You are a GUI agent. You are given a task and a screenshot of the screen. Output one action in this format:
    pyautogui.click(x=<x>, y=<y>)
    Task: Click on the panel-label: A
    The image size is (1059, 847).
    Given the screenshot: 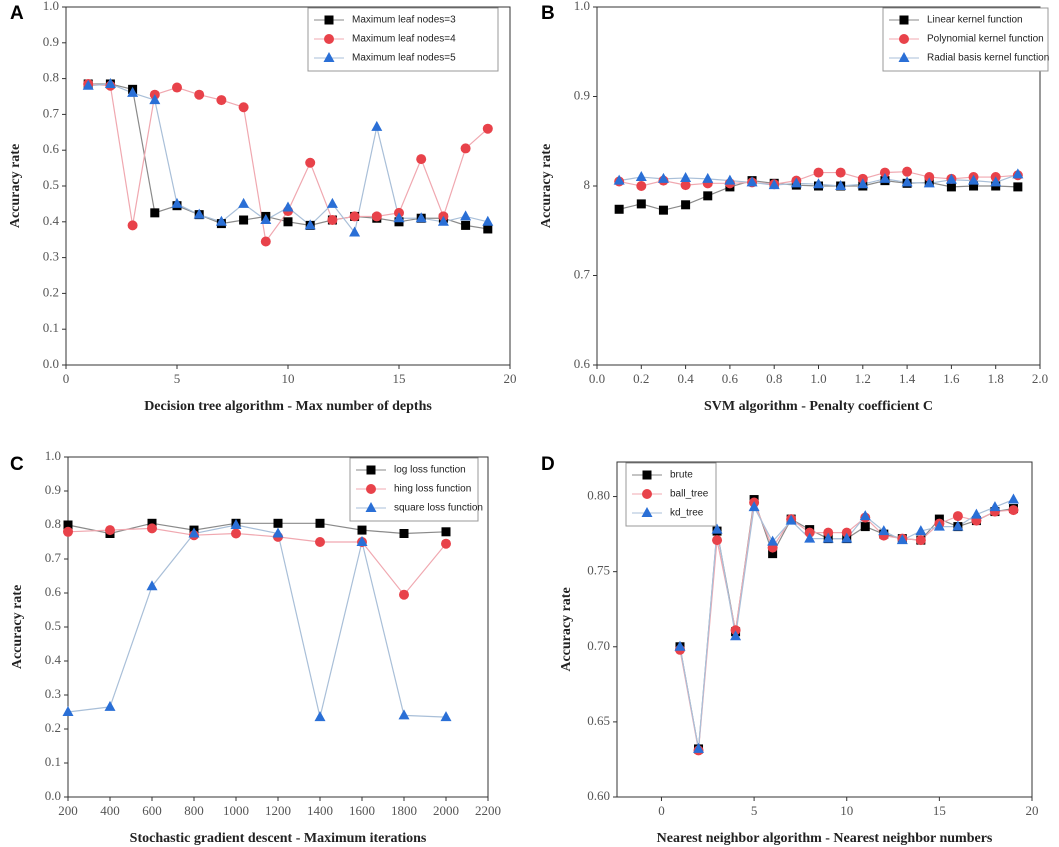 What is the action you would take?
    pyautogui.click(x=17, y=13)
    